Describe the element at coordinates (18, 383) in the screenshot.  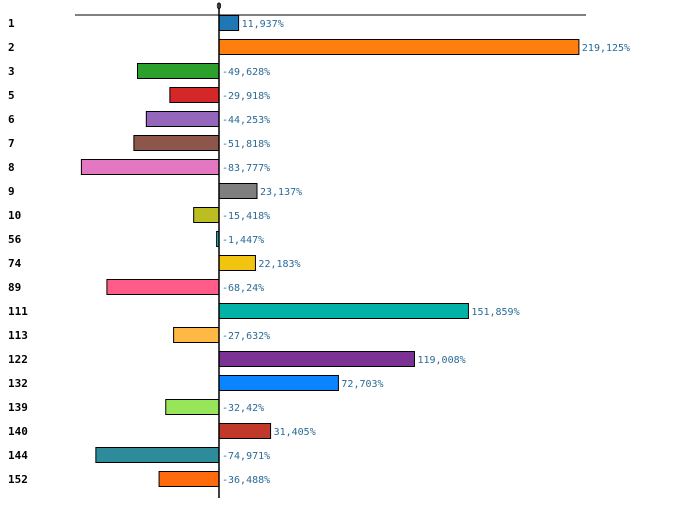
I see `category-label: 132` at that location.